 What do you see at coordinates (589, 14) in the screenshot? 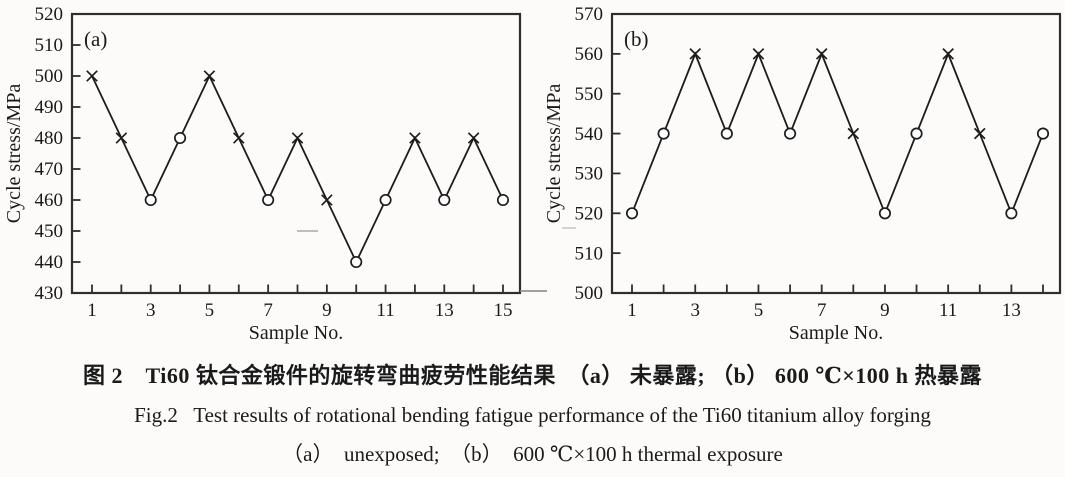
I see `y-tick-label: 570` at bounding box center [589, 14].